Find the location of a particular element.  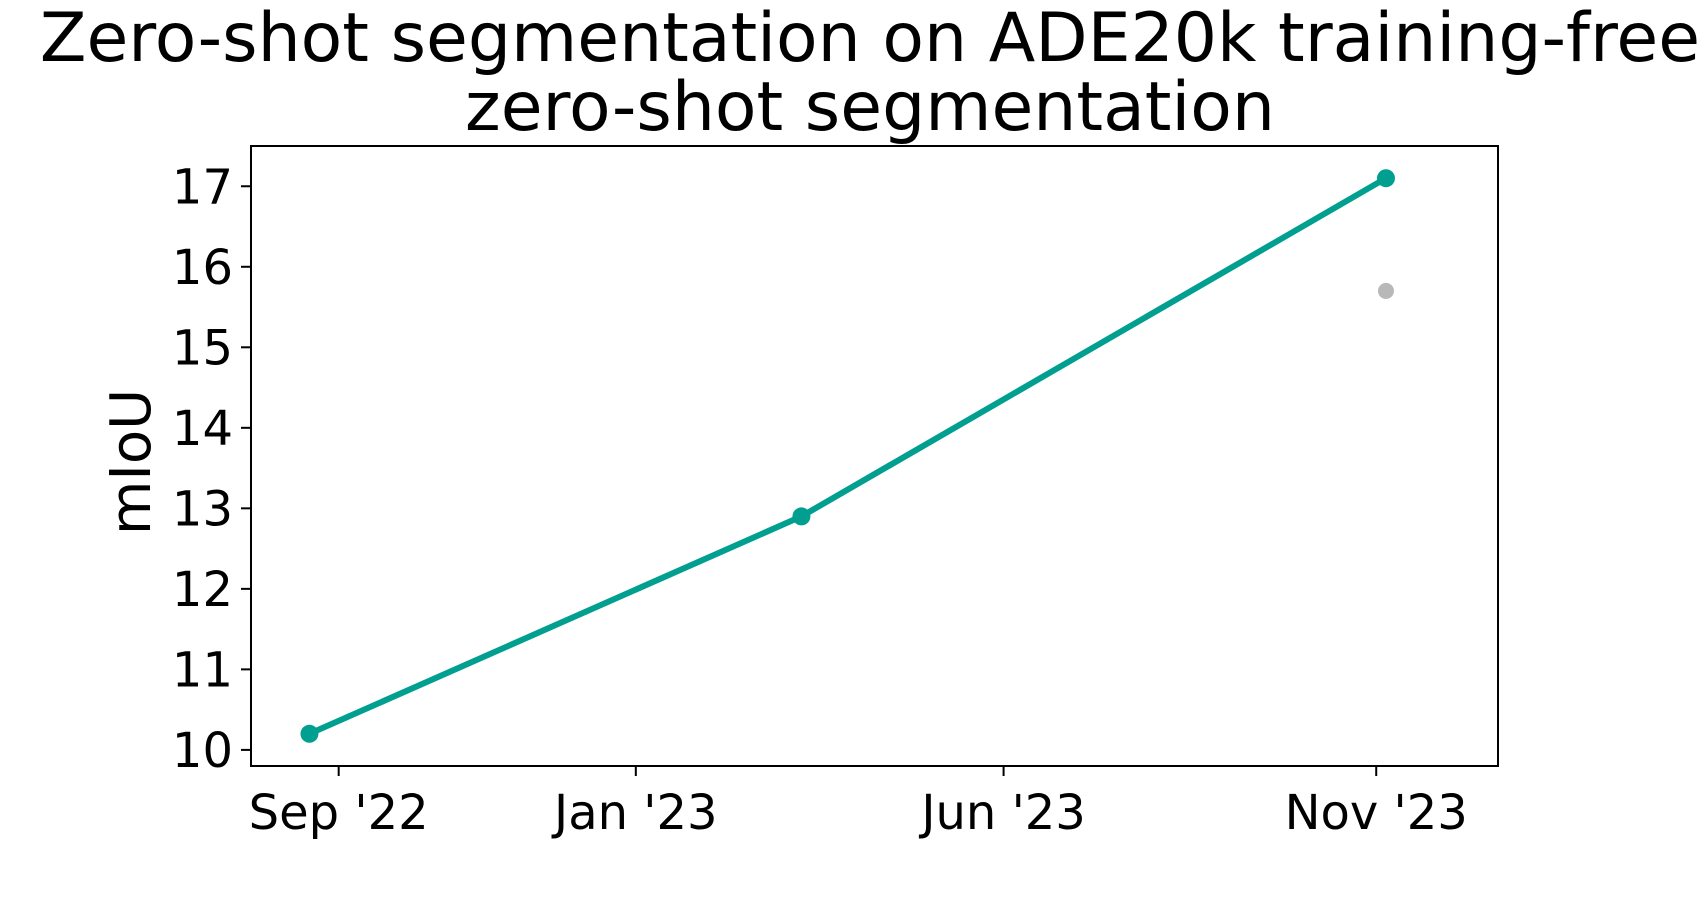

y-tick-label: 17 is located at coordinates (202, 187).